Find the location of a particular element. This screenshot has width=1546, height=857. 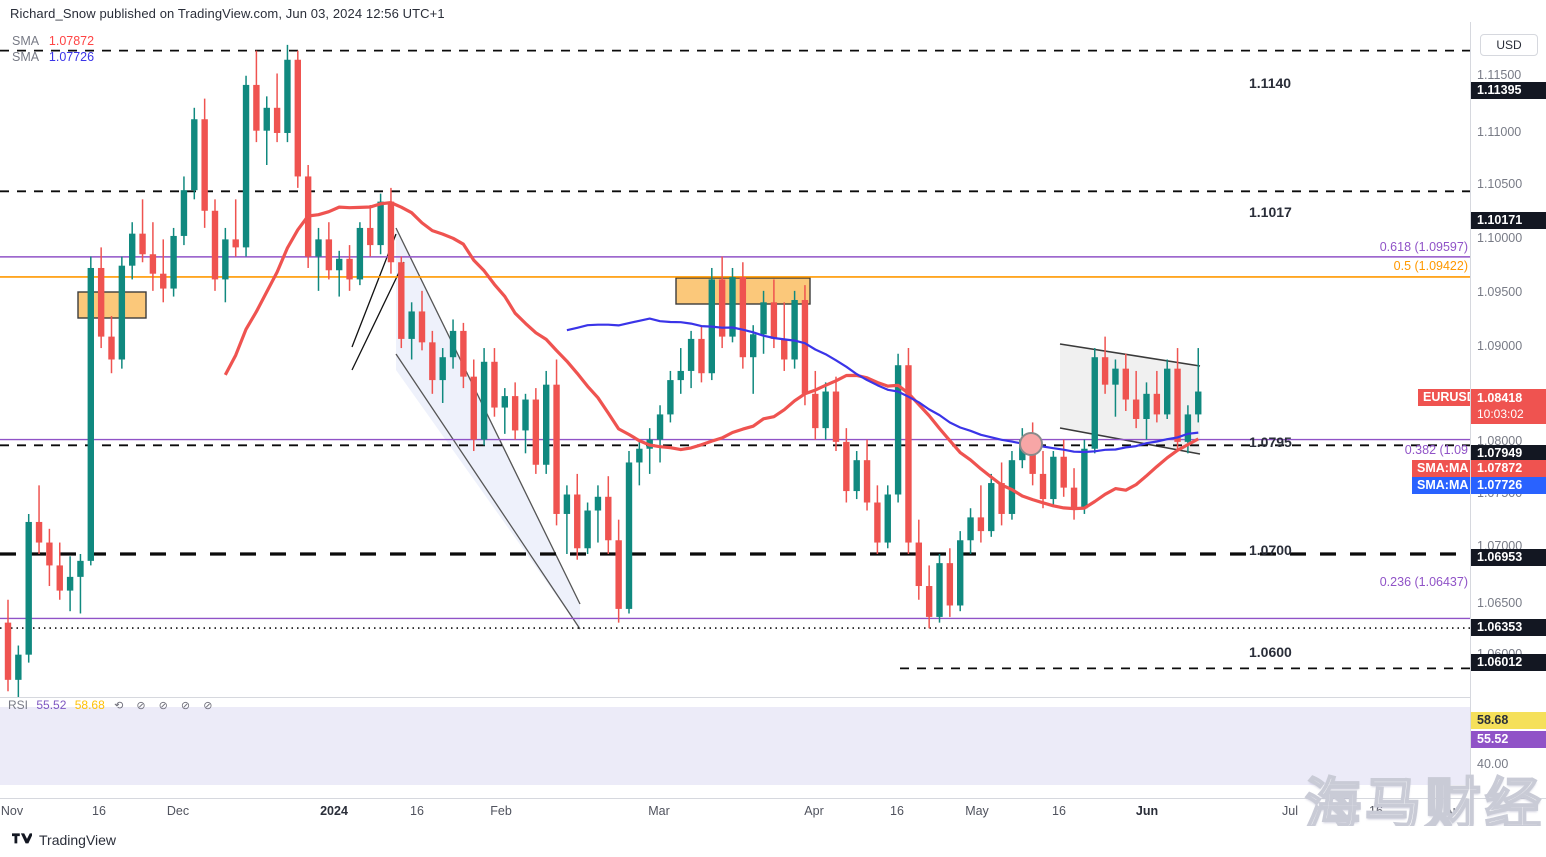

rsi-background is located at coordinates (735, 746).